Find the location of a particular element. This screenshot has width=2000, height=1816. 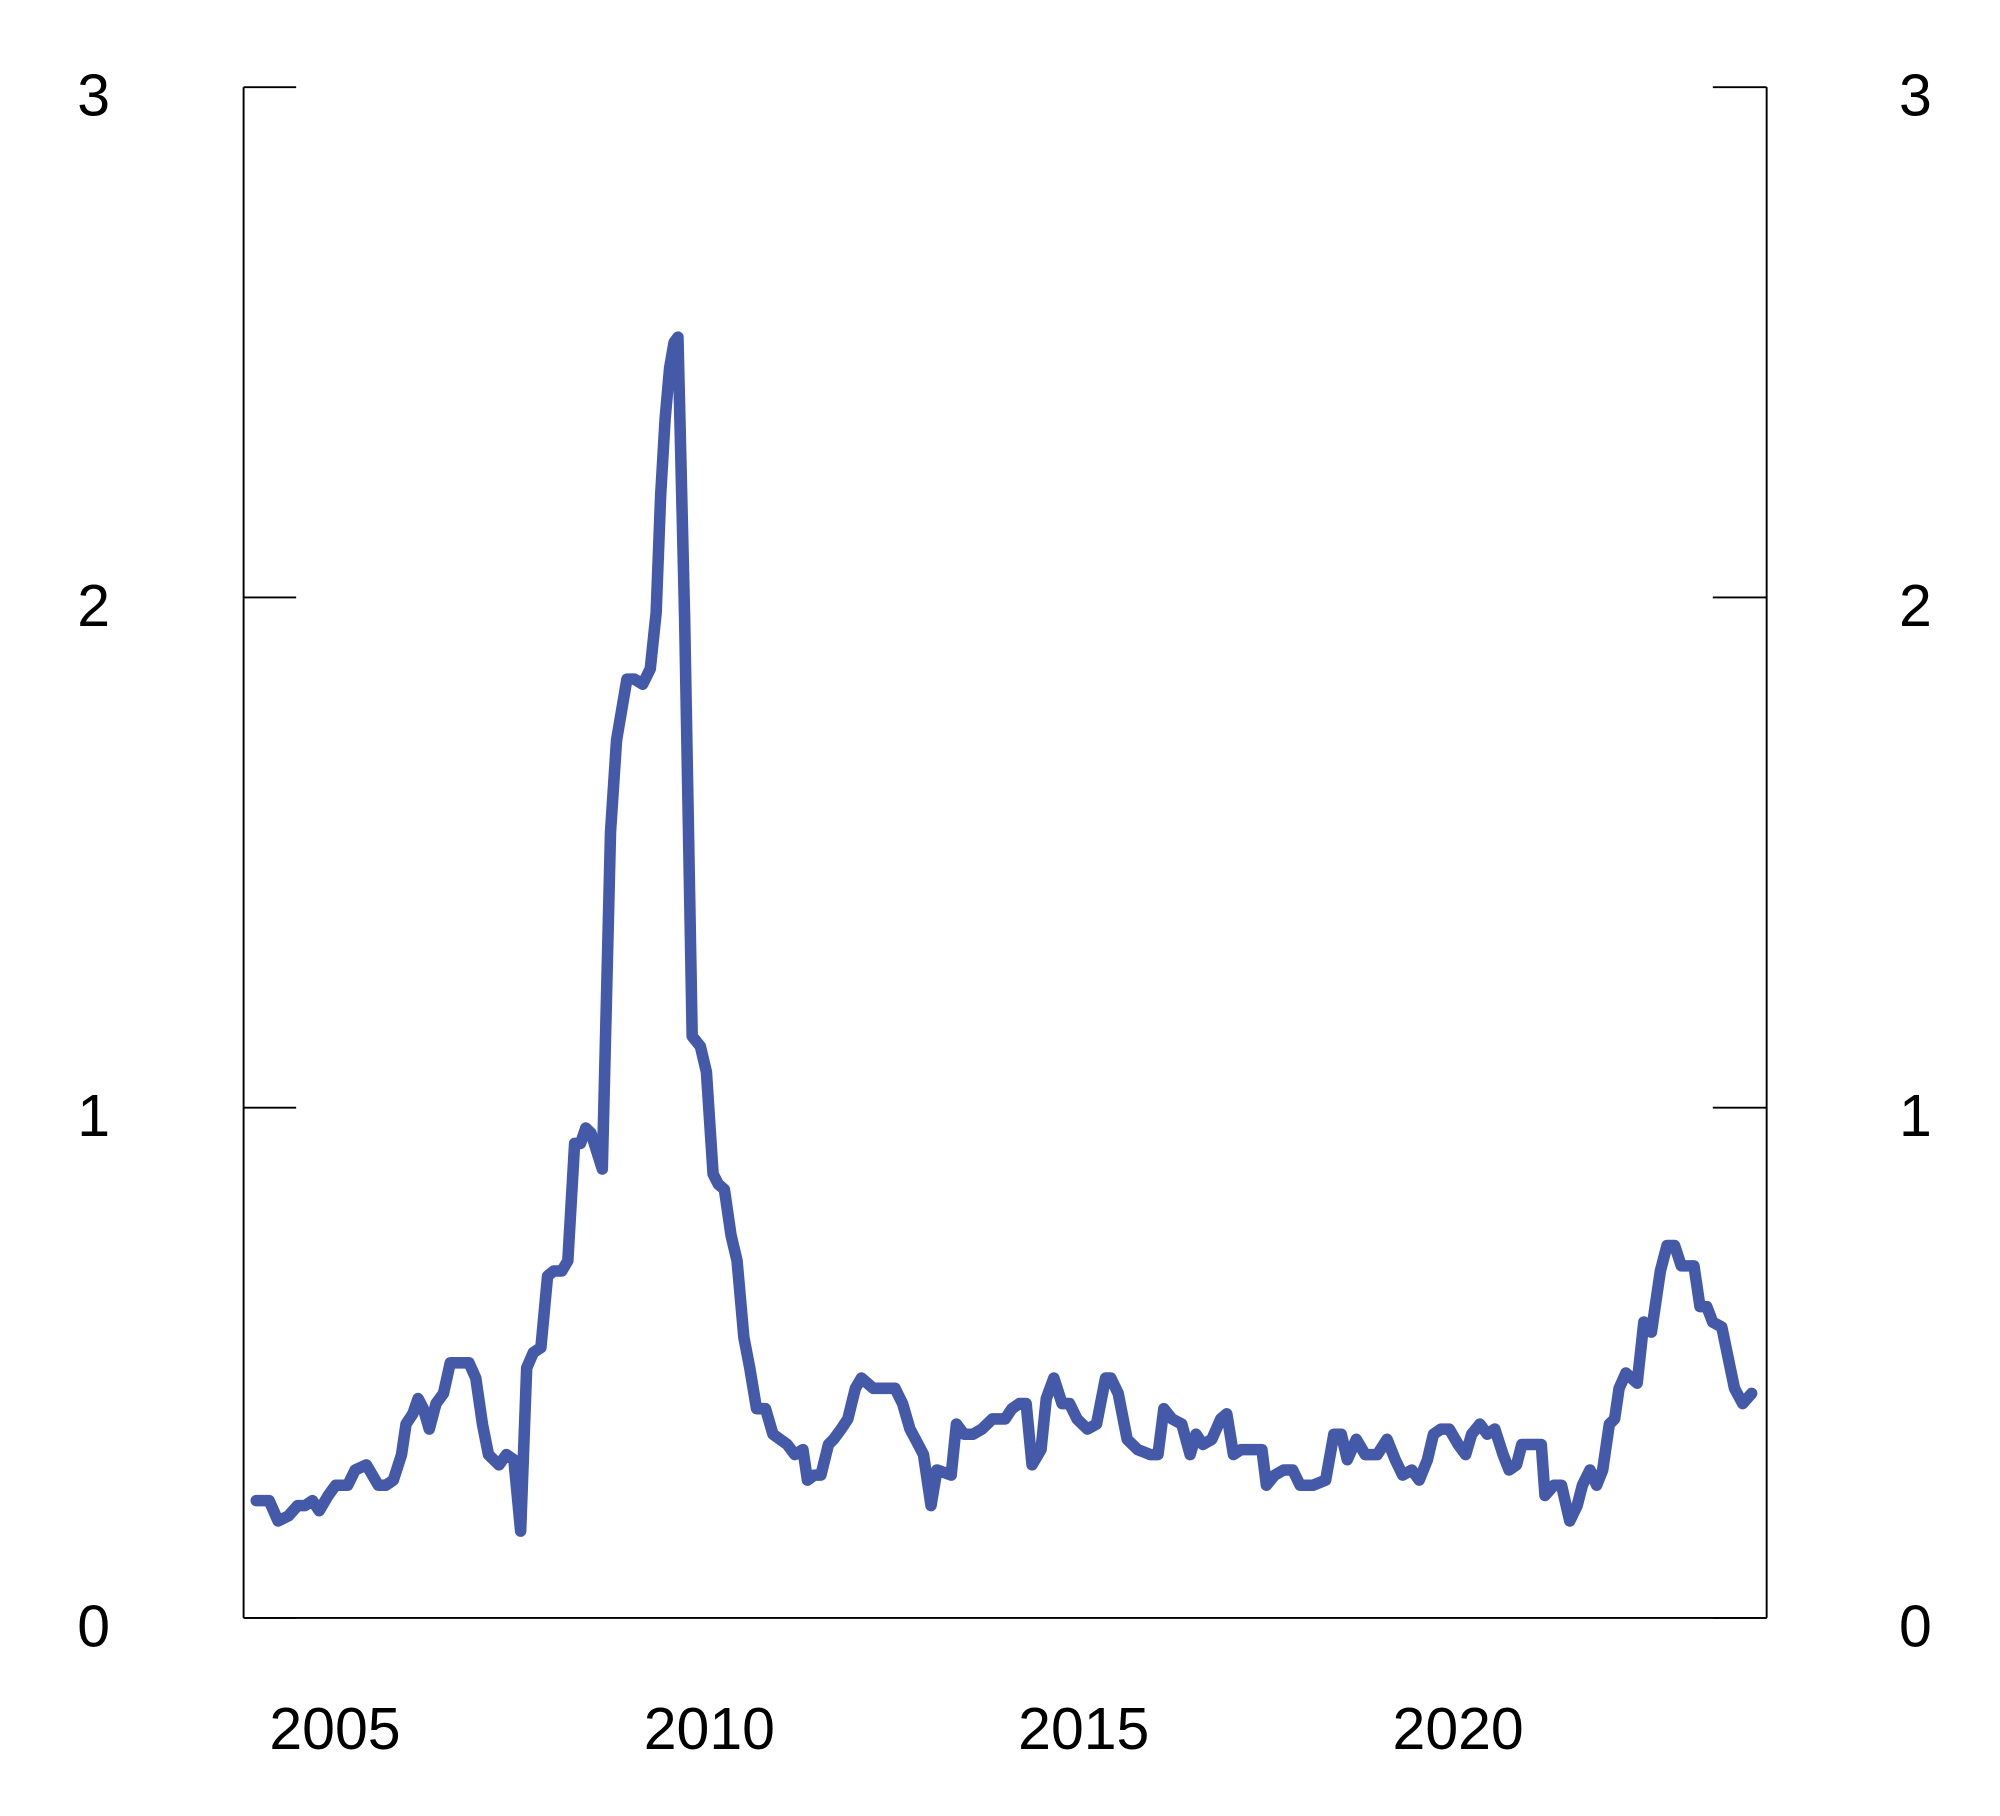

y-tick-label: 0 is located at coordinates (93, 1626).